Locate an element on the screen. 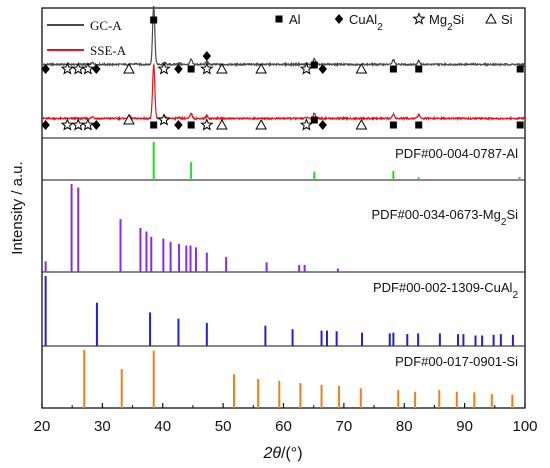 The height and width of the screenshot is (468, 550). x-tick-label-100: 100 is located at coordinates (524, 426).